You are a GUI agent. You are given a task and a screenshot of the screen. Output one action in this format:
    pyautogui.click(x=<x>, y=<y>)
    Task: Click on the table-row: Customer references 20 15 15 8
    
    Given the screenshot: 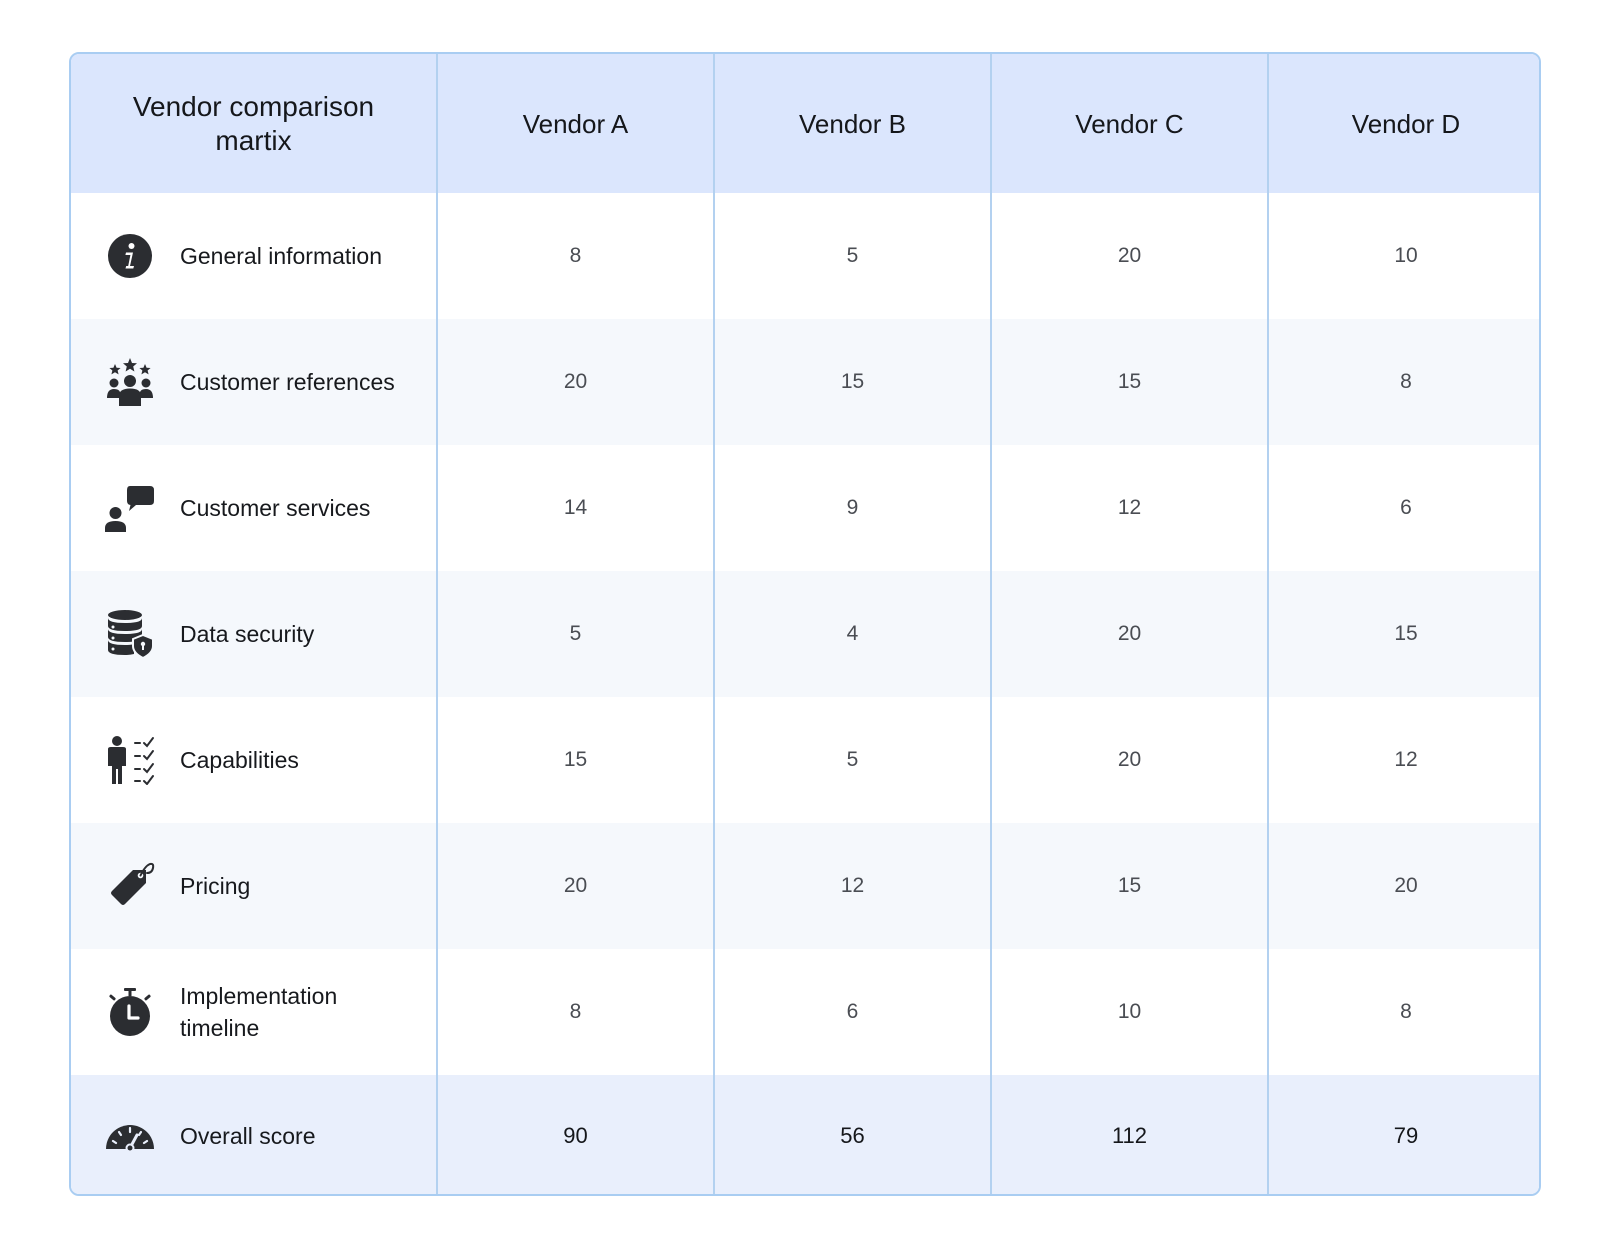 What is the action you would take?
    pyautogui.click(x=805, y=382)
    